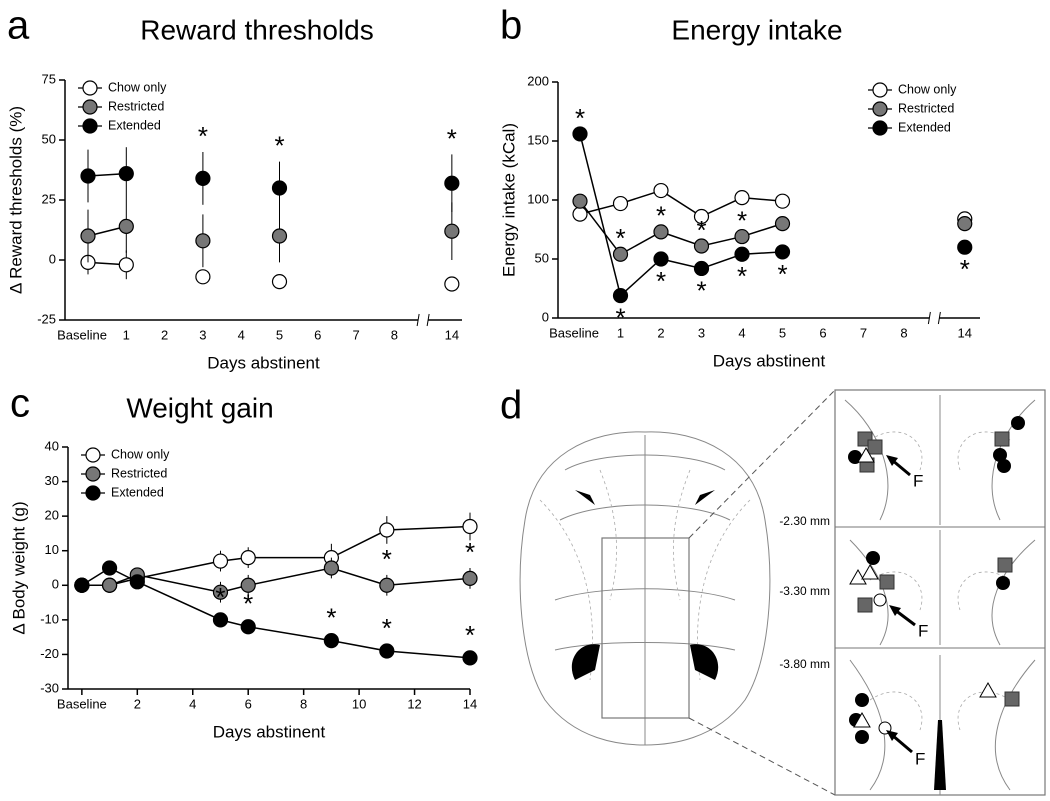 The width and height of the screenshot is (1050, 801). What do you see at coordinates (241, 334) in the screenshot?
I see `x-tick-label: 4` at bounding box center [241, 334].